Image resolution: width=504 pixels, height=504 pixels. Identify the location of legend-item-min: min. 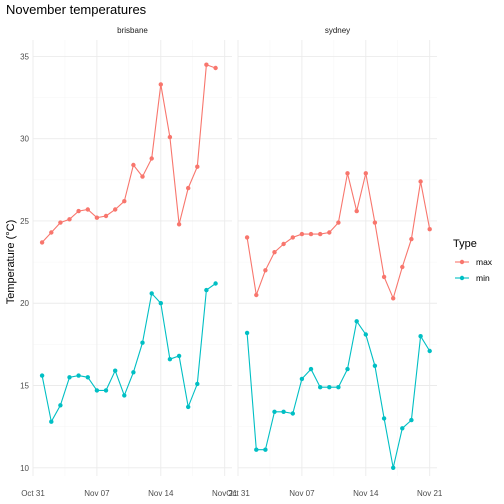
(472, 278).